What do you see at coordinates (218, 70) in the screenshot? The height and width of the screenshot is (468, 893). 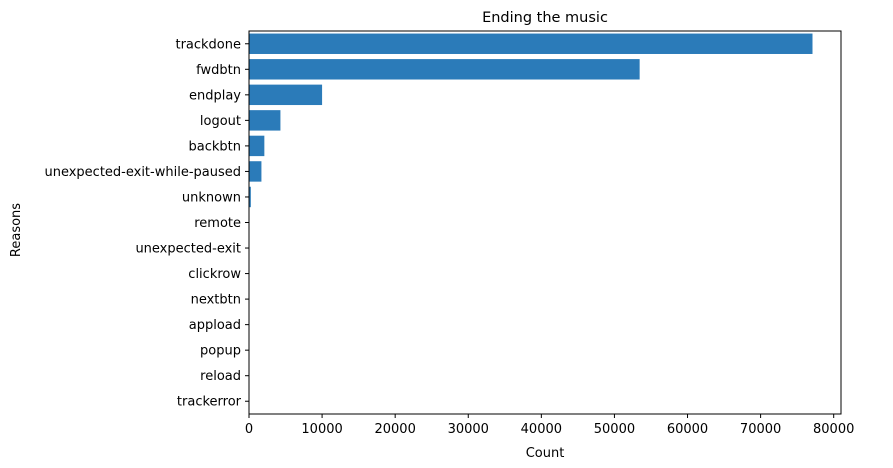 I see `y-tick-label: fwdbtn` at bounding box center [218, 70].